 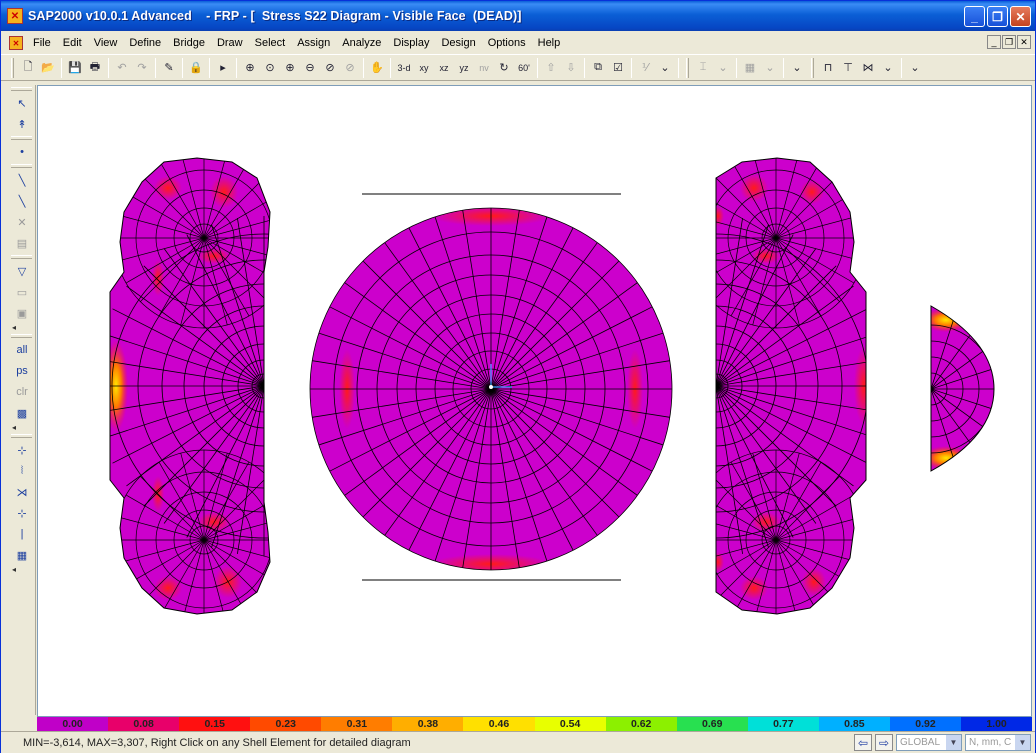 What do you see at coordinates (15, 16) in the screenshot?
I see `sap2000-app-icon: ✕` at bounding box center [15, 16].